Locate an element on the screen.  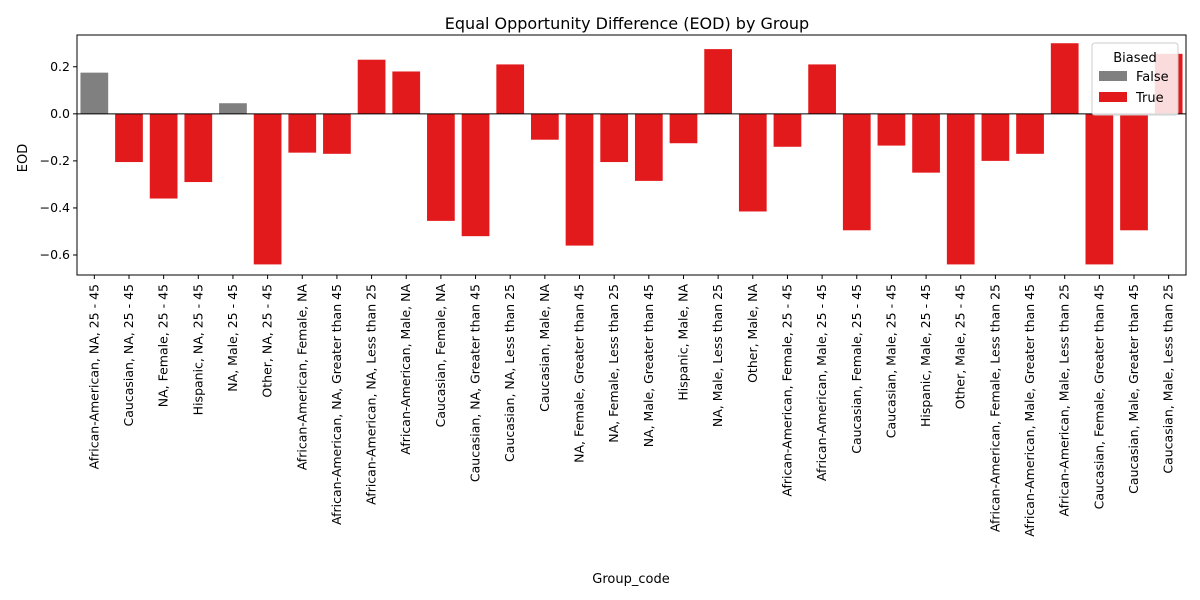
x-tick-label: NA, Female, Less than 25 is located at coordinates (613, 363).